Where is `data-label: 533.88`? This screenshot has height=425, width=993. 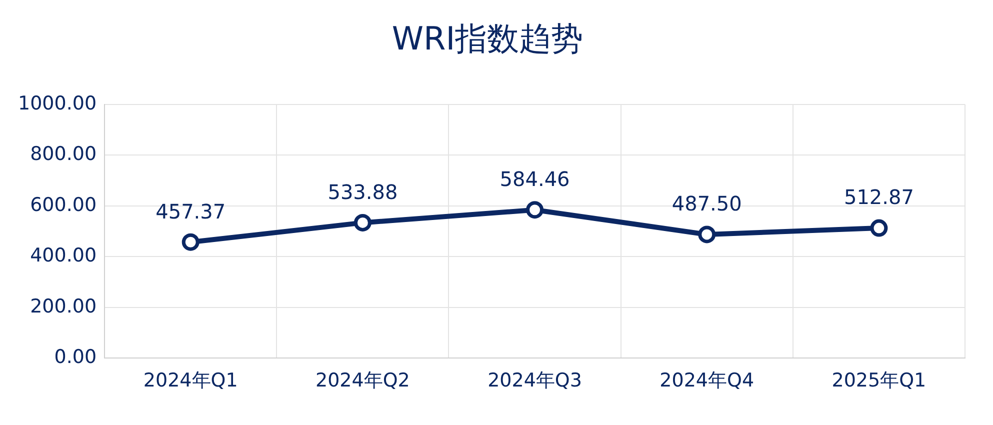 data-label: 533.88 is located at coordinates (363, 192).